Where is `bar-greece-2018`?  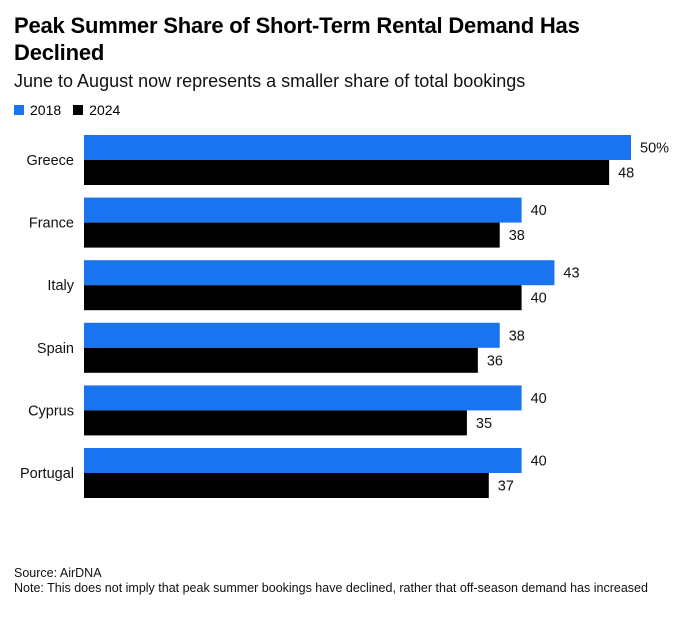
bar-greece-2018 is located at coordinates (357, 147).